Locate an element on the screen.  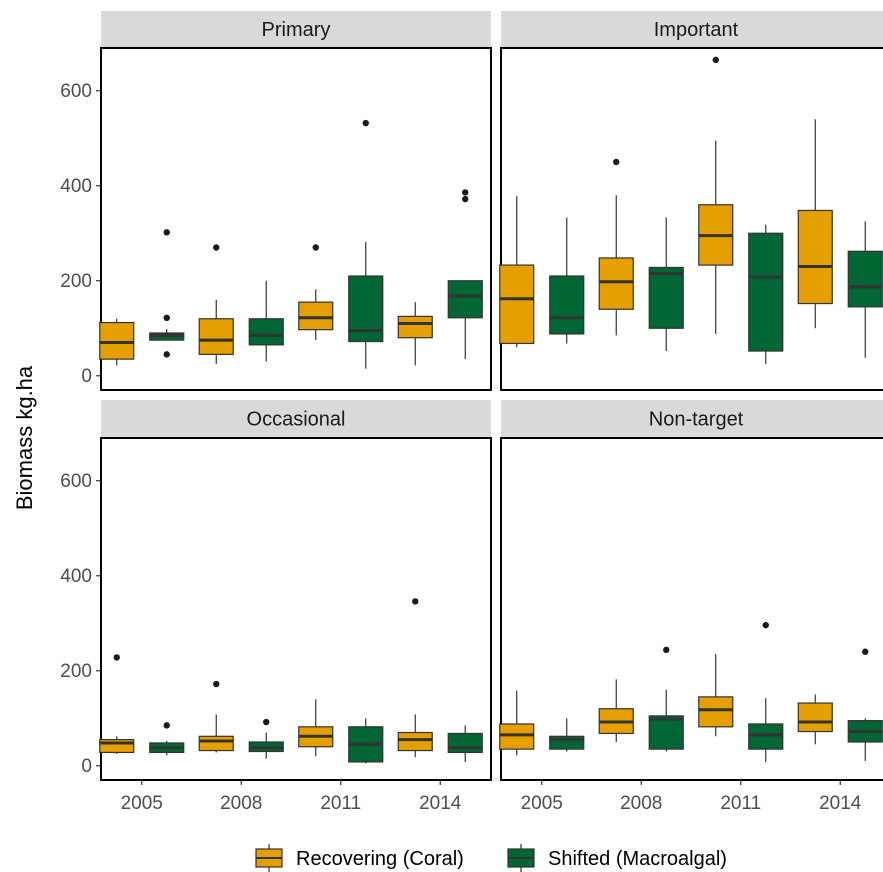
legend-item-shifted: Shifted (Macroalgal) is located at coordinates (617, 858).